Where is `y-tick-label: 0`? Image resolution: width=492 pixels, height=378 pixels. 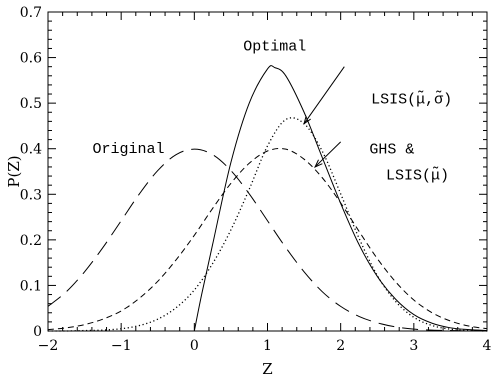 y-tick-label: 0 is located at coordinates (37, 332).